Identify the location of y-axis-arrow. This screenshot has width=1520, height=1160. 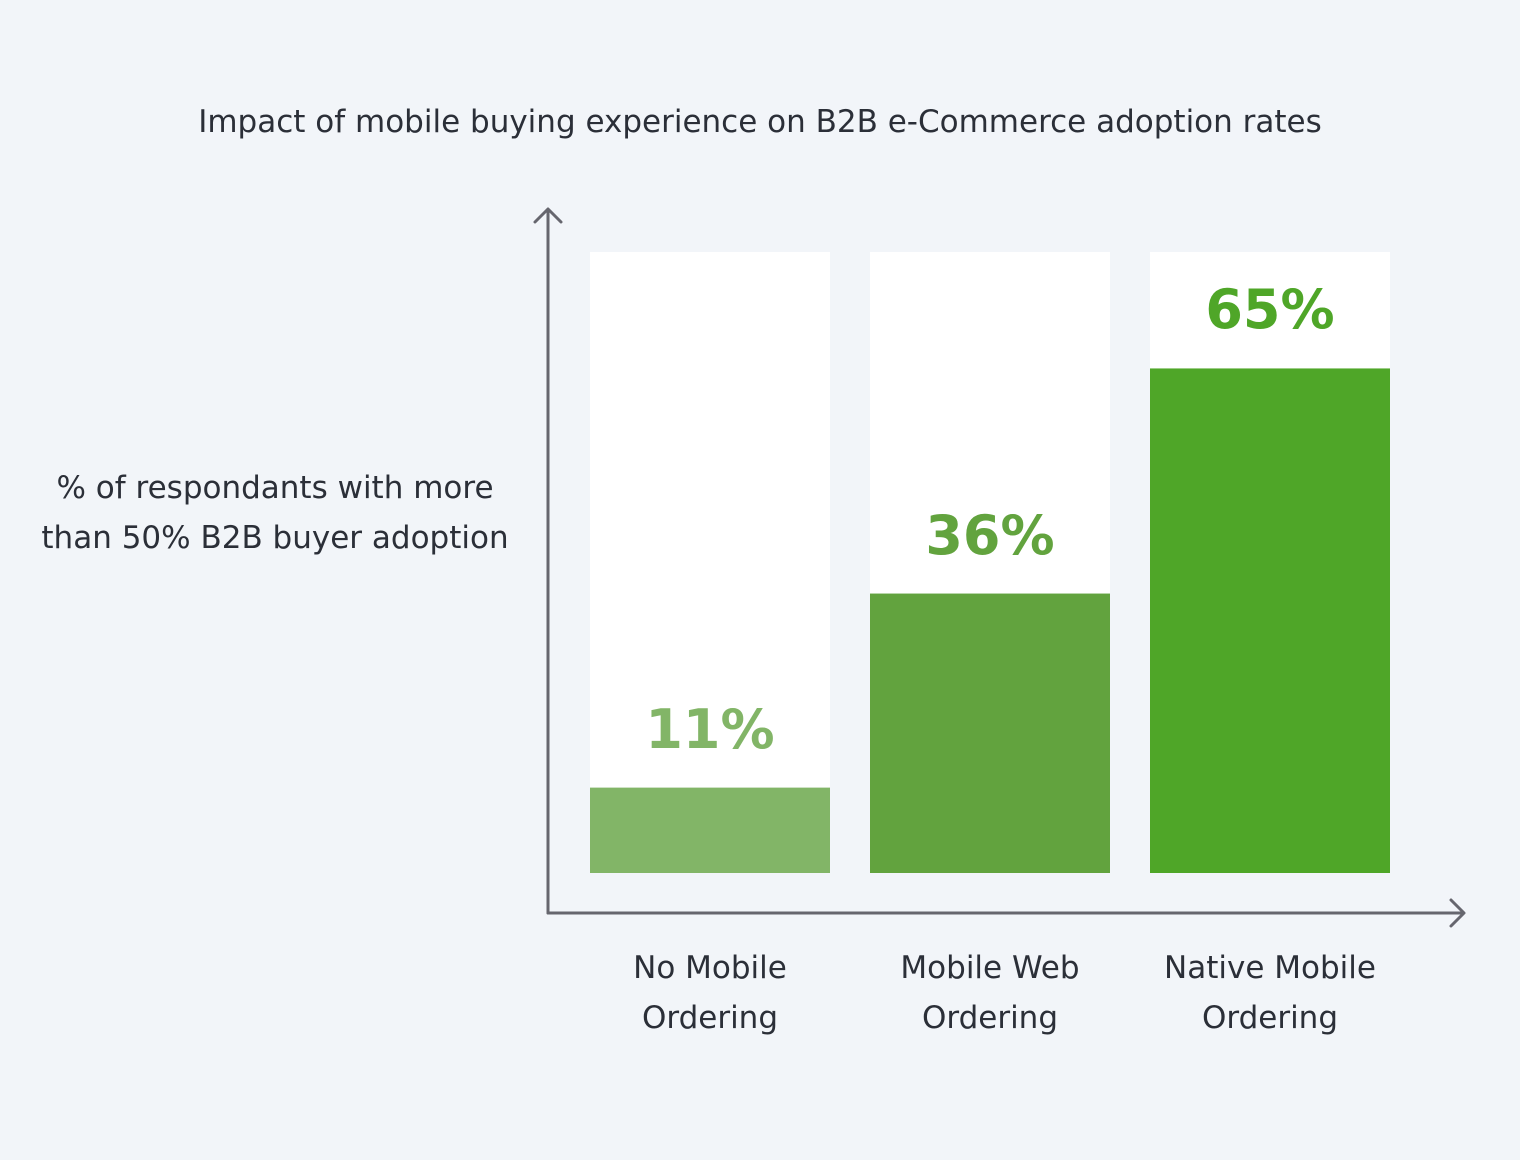
(548, 215).